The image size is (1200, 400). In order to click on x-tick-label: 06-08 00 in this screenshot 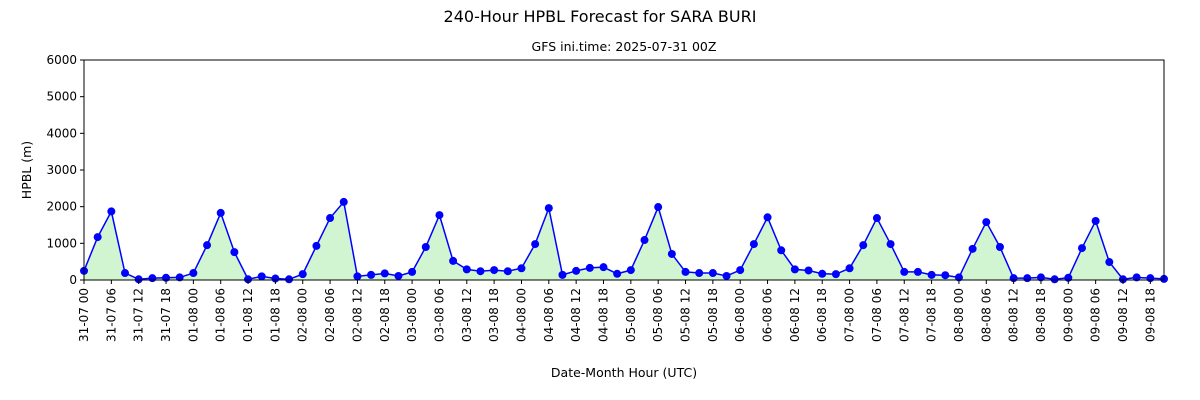, I will do `click(740, 315)`.